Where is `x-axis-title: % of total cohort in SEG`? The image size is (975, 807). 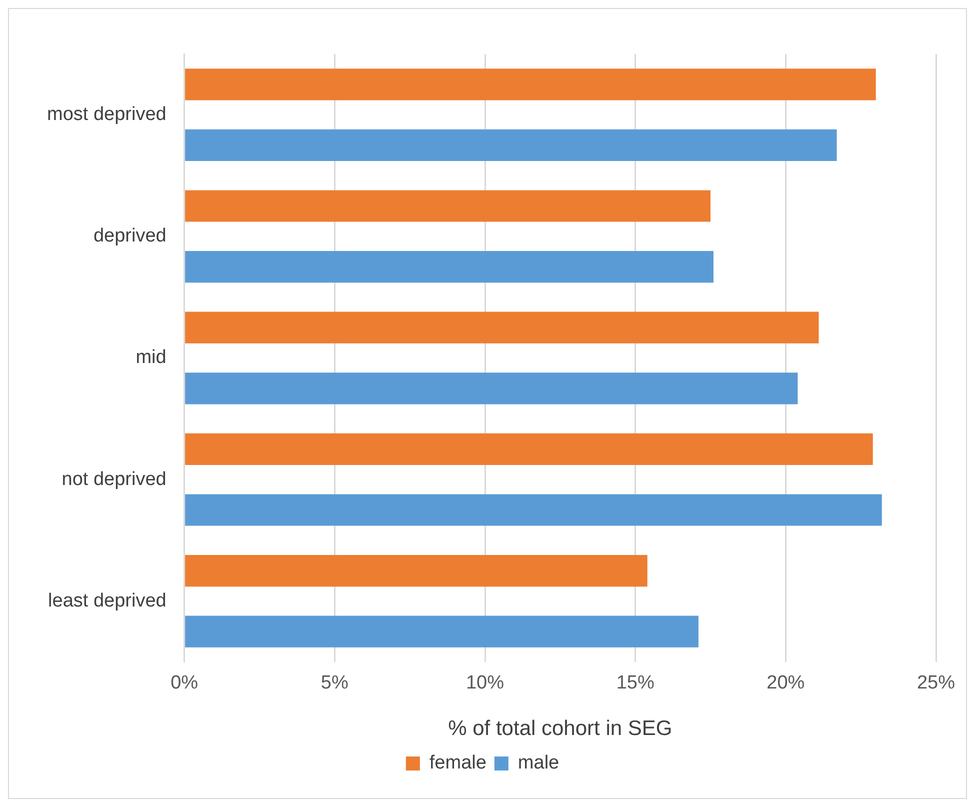
x-axis-title: % of total cohort in SEG is located at coordinates (560, 728).